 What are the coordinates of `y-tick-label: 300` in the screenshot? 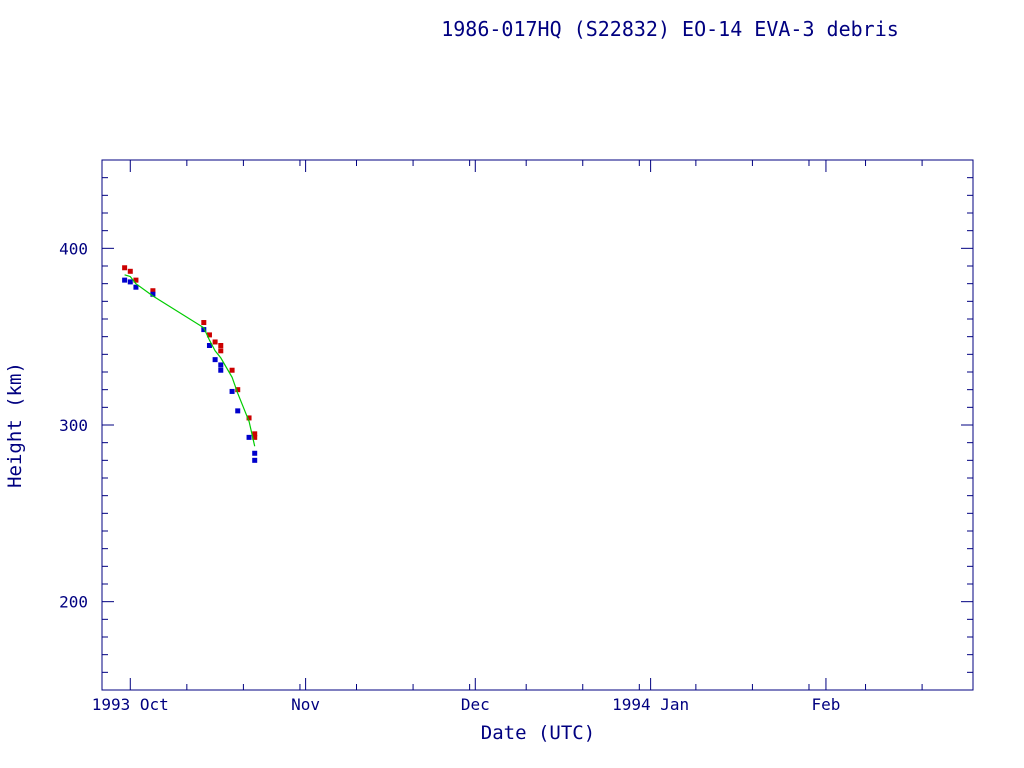 It's located at (73, 425).